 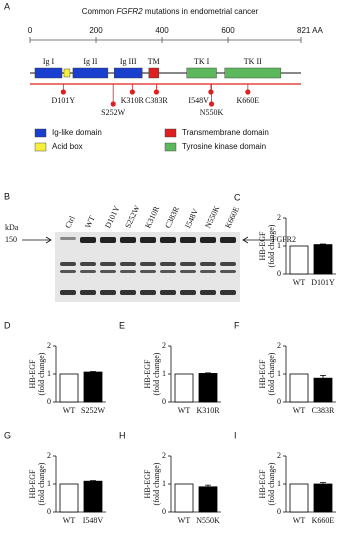 What do you see at coordinates (212, 112) in the screenshot?
I see `mutation-label: N550K` at bounding box center [212, 112].